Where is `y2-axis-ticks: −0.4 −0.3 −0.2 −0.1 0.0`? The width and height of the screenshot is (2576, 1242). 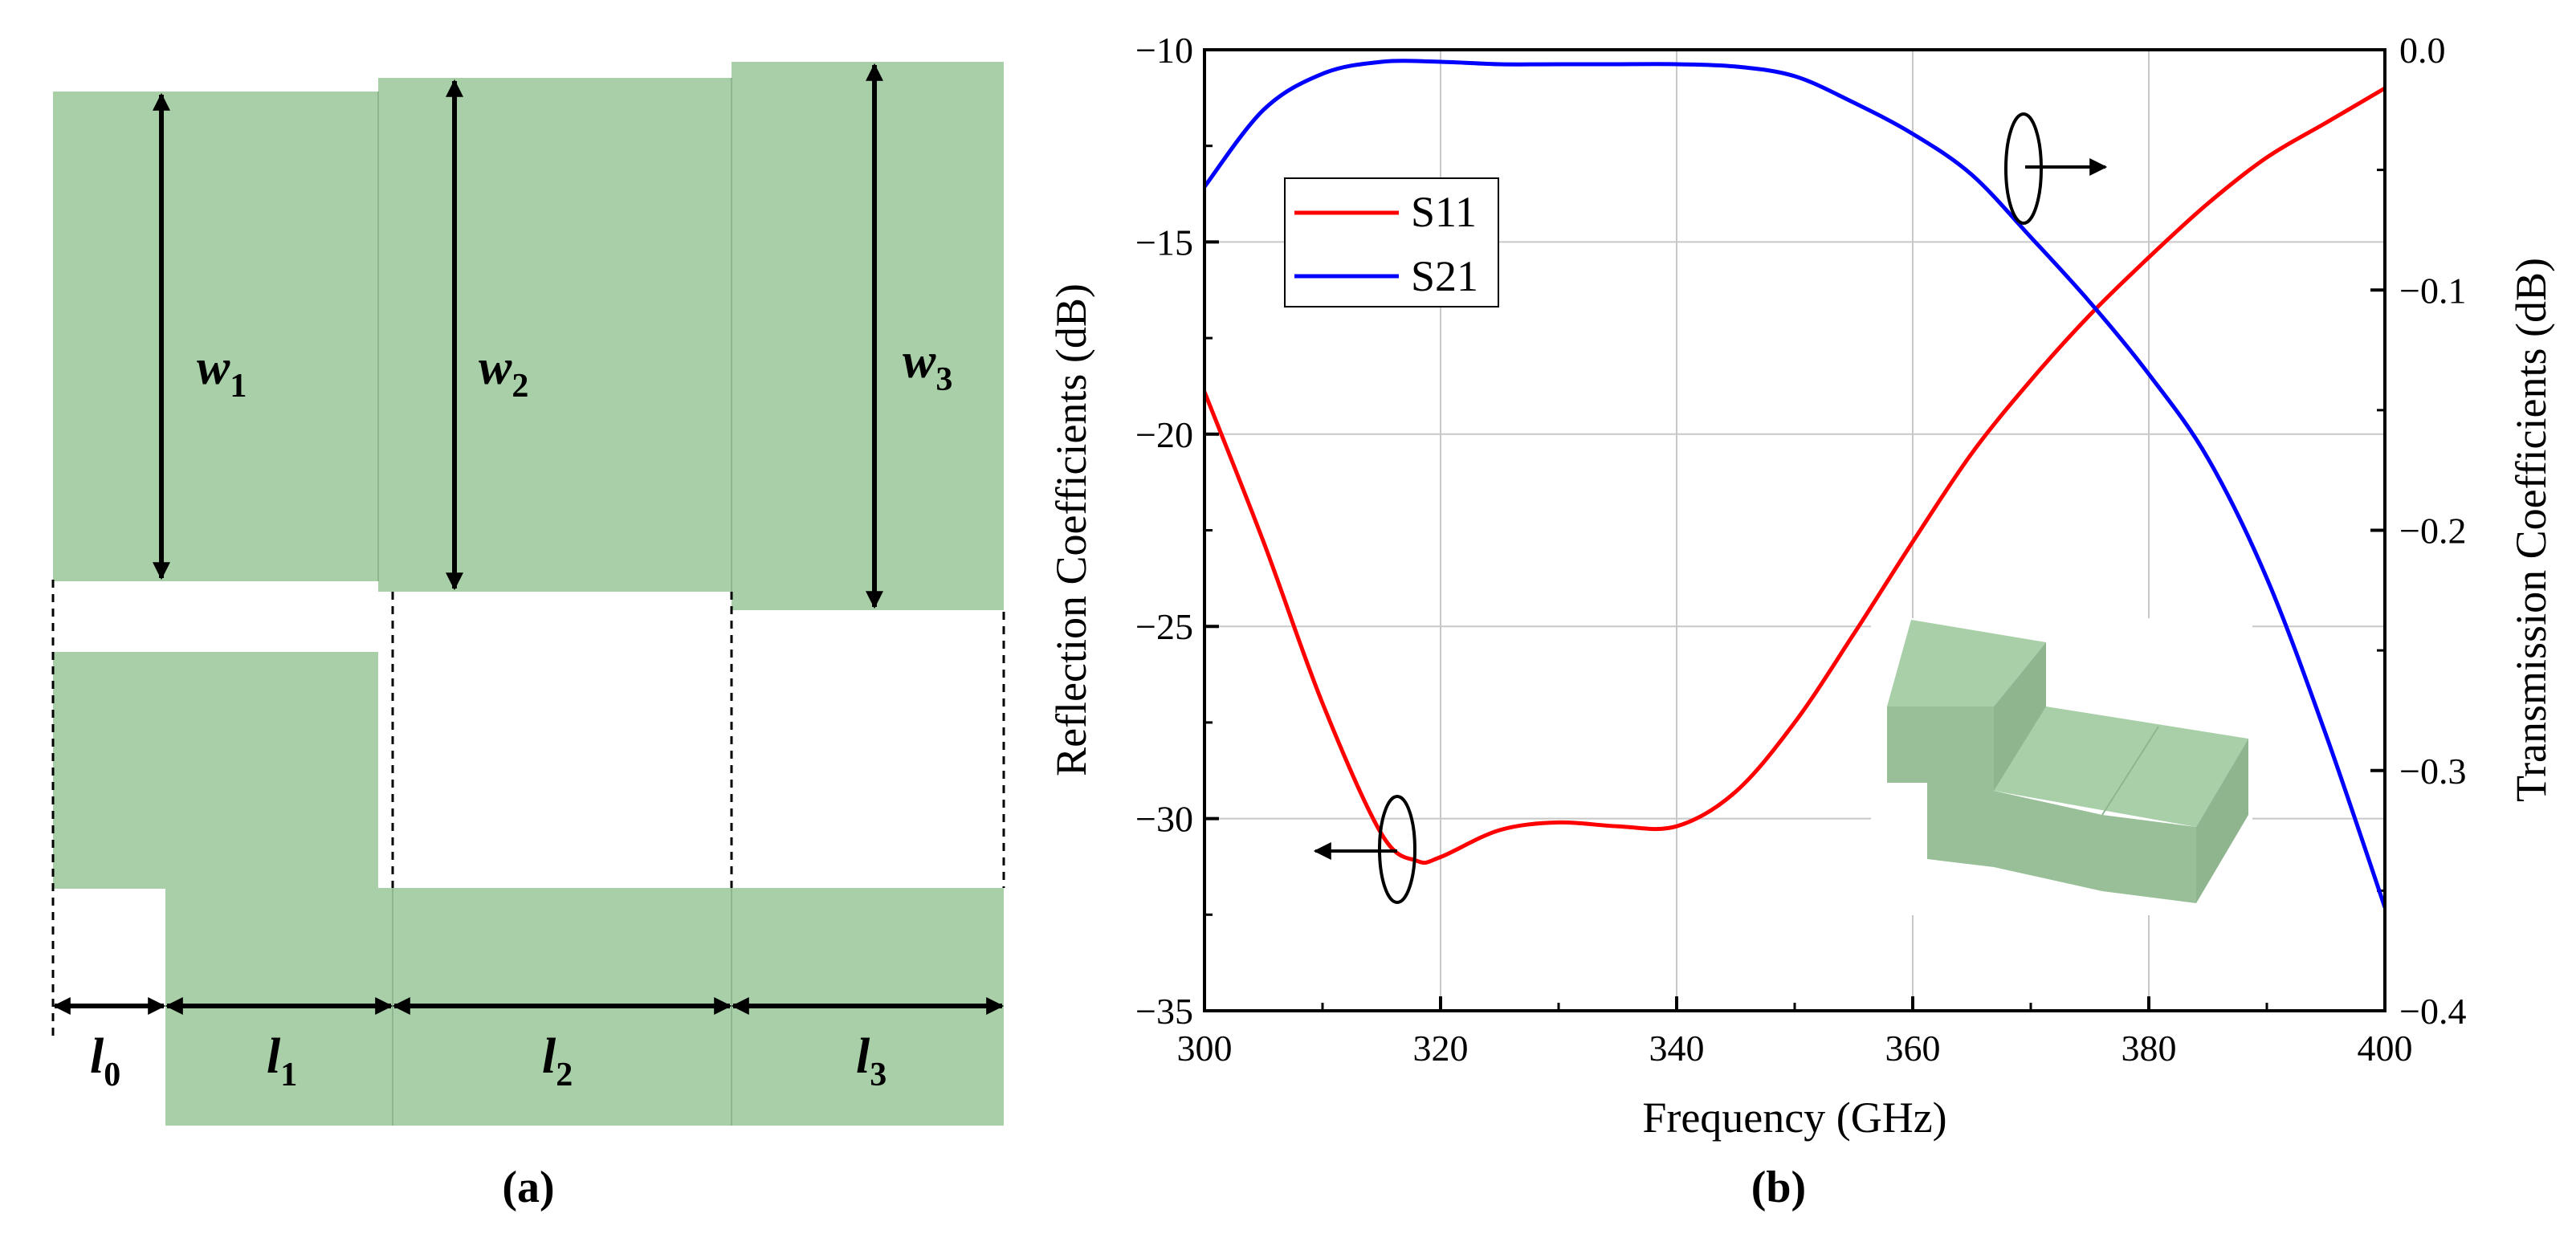
y2-axis-ticks: −0.4 −0.3 −0.2 −0.1 0.0 is located at coordinates (2418, 531).